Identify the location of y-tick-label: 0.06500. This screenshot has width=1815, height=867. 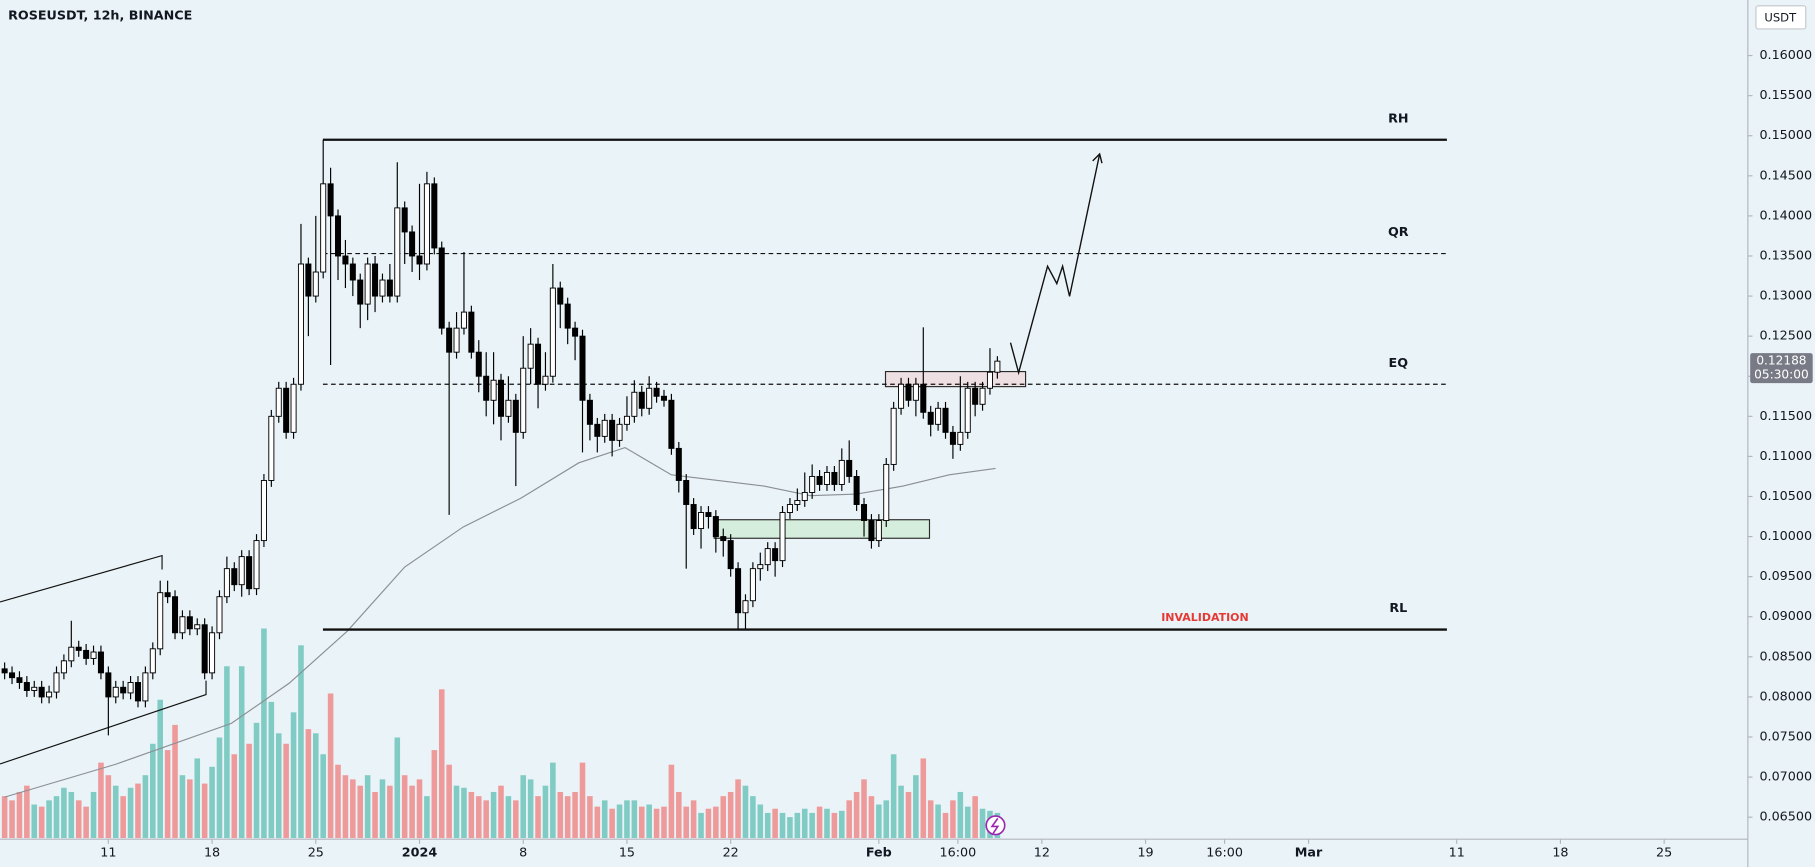
(1785, 817).